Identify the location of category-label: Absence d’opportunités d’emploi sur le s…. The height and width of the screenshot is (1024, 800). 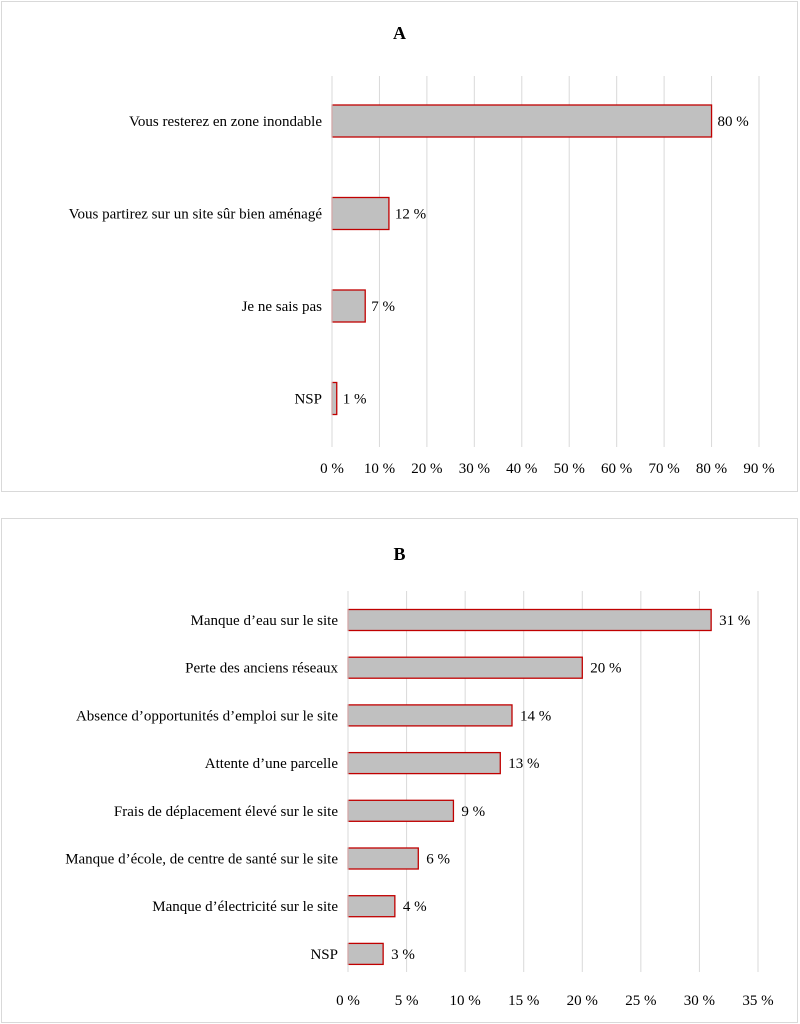
(207, 716).